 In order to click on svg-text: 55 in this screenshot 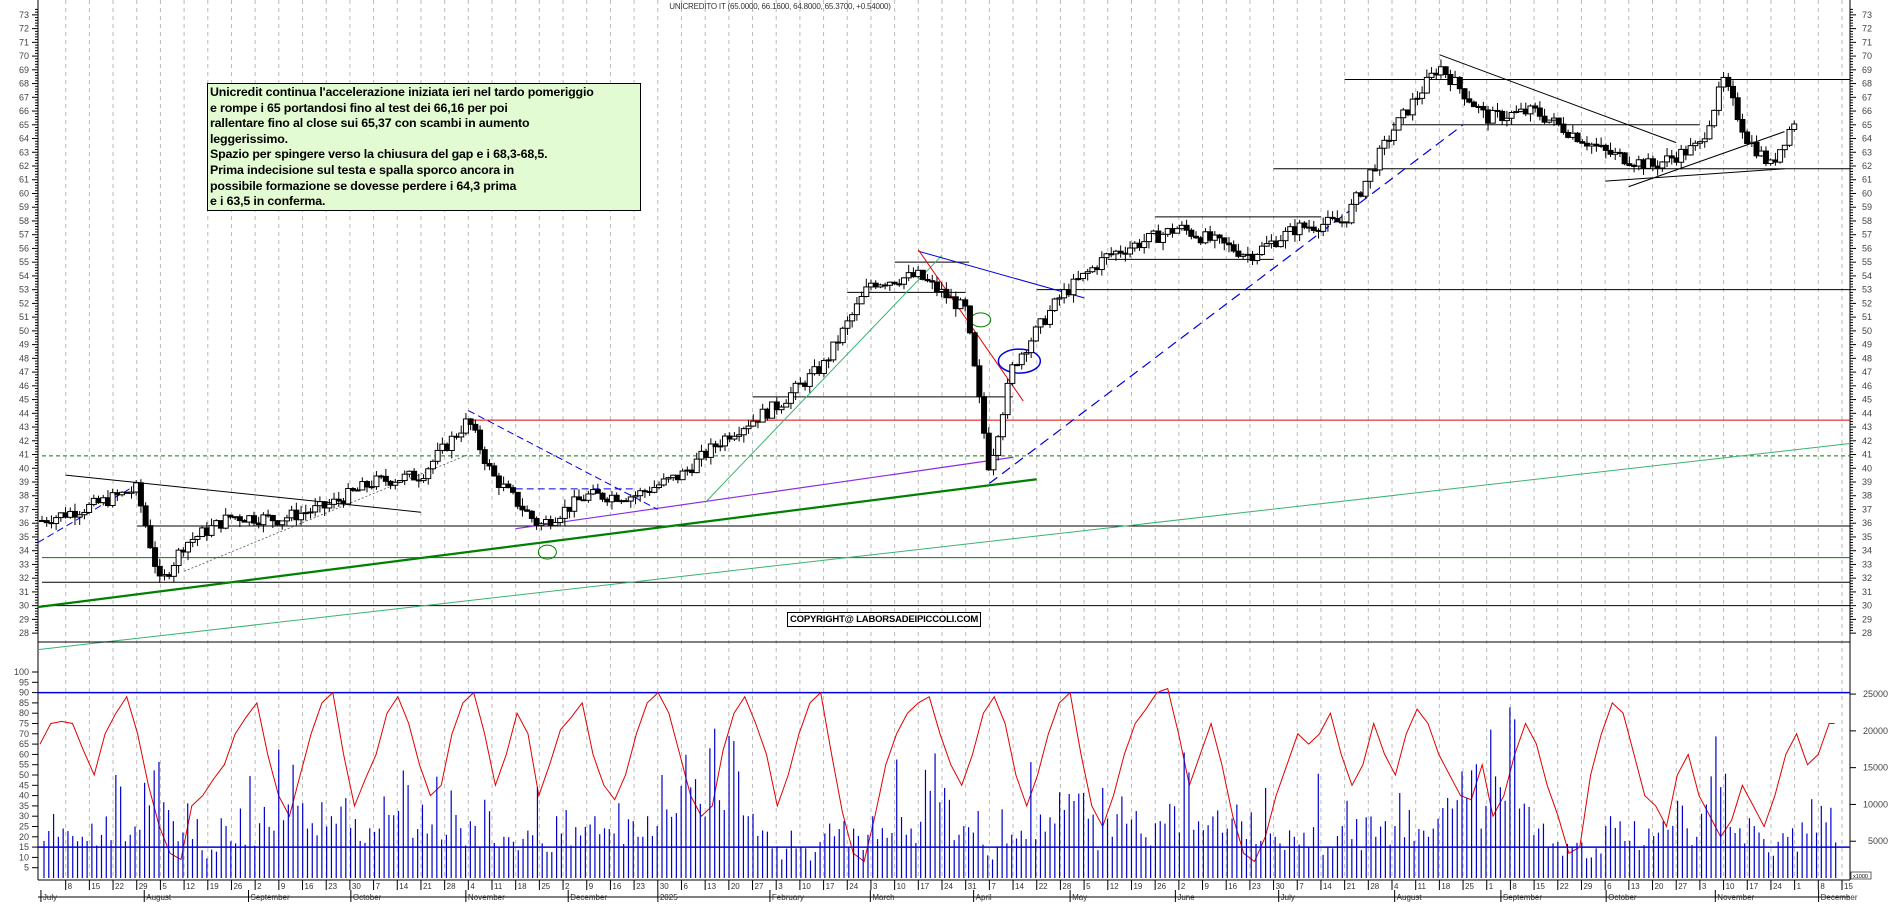, I will do `click(24, 262)`.